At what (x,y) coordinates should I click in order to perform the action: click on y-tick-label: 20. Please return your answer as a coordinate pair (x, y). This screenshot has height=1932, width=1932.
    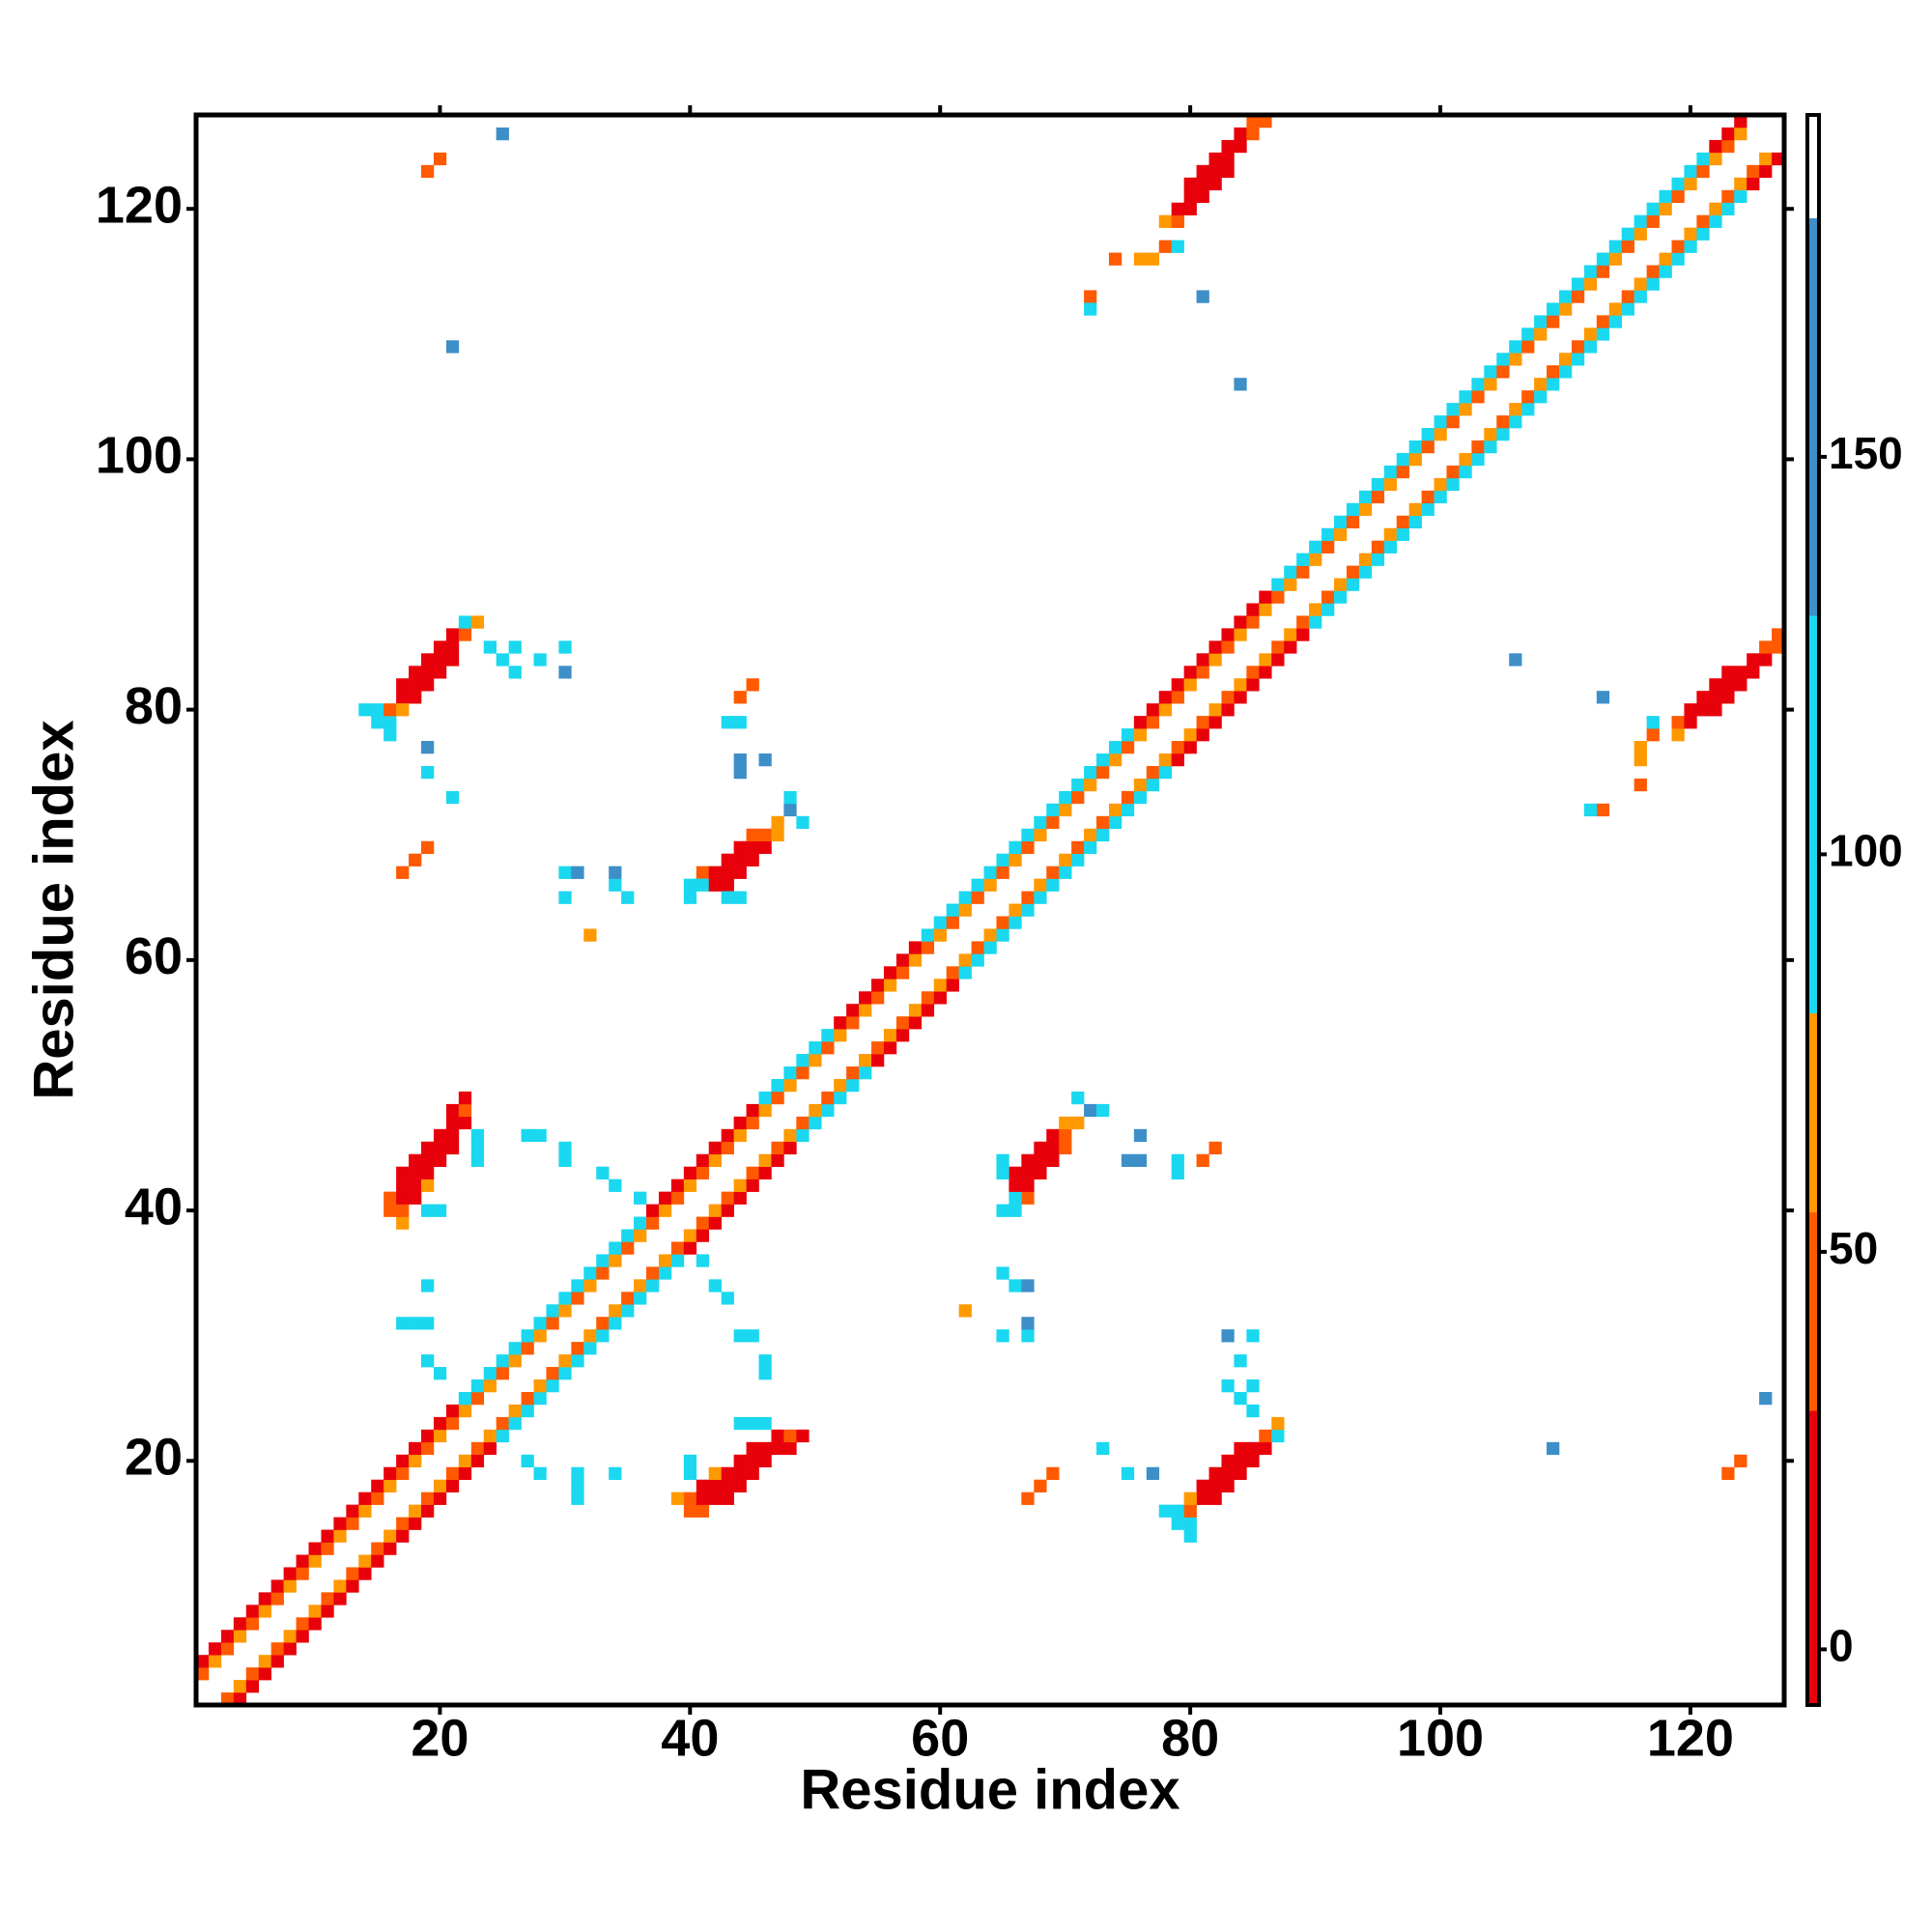
    Looking at the image, I should click on (154, 1458).